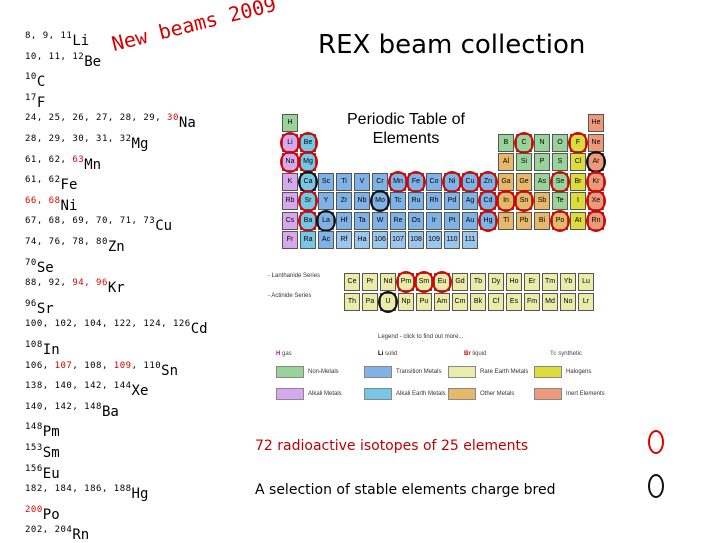 The image size is (720, 543). Describe the element at coordinates (290, 123) in the screenshot. I see `element-cell: H` at that location.